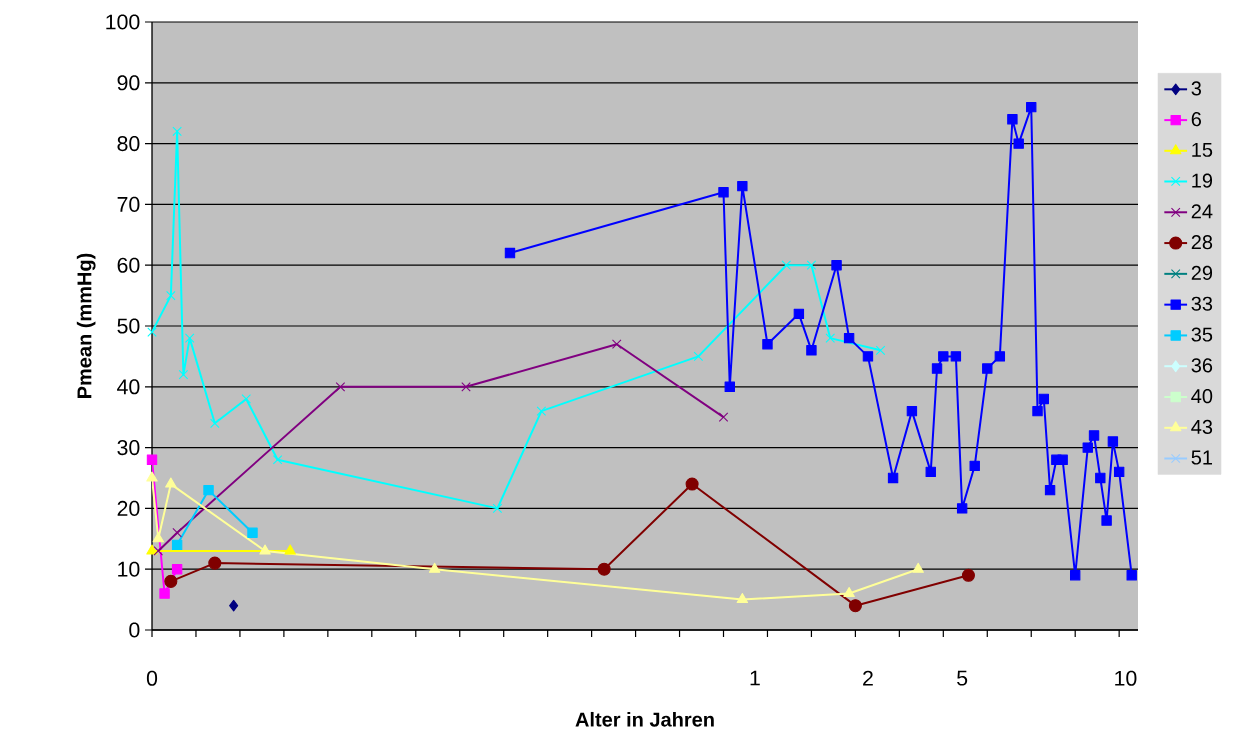  What do you see at coordinates (962, 678) in the screenshot?
I see `x-tick-label: 5` at bounding box center [962, 678].